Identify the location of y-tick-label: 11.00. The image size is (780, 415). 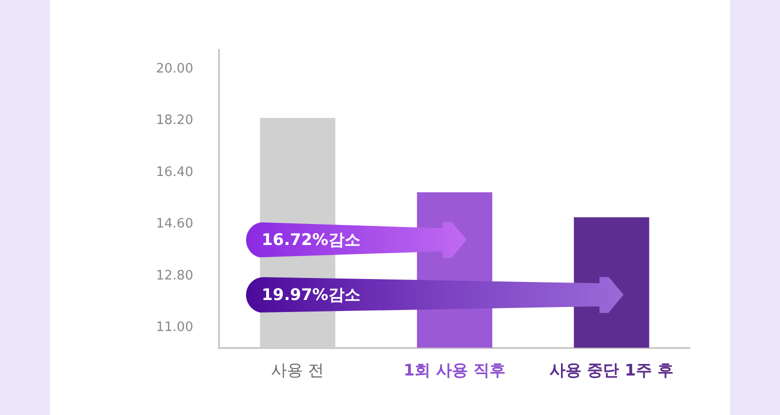
(175, 328).